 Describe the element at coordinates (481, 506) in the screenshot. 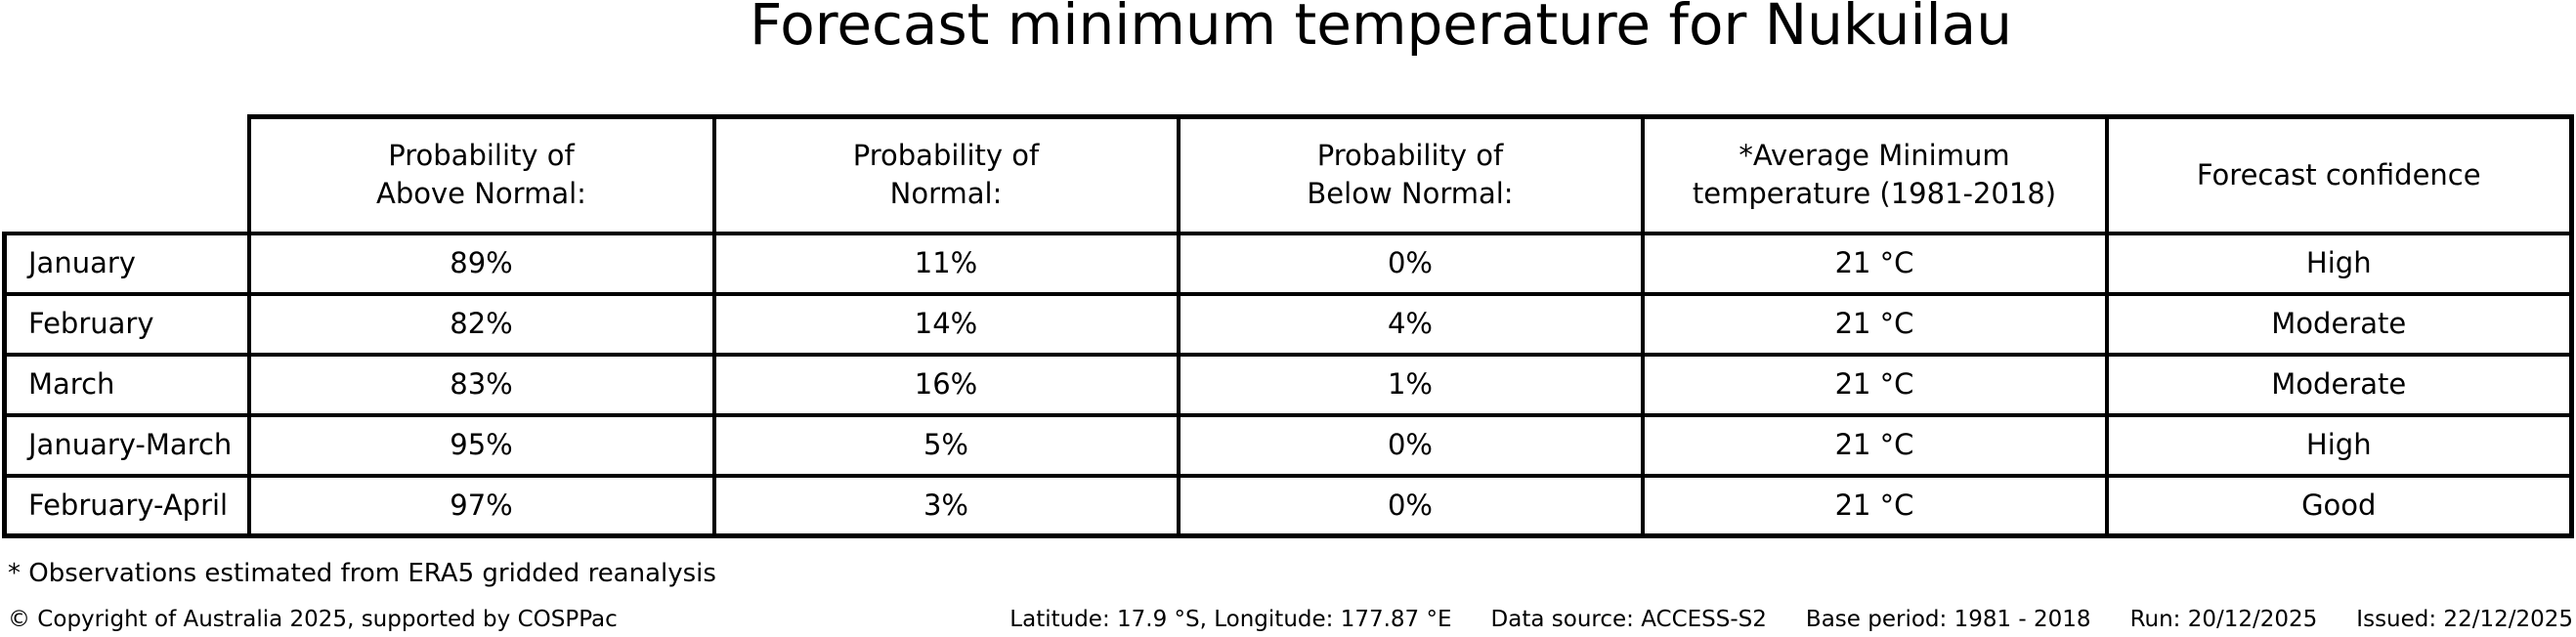

I see `cell-prob-above: 97%` at that location.